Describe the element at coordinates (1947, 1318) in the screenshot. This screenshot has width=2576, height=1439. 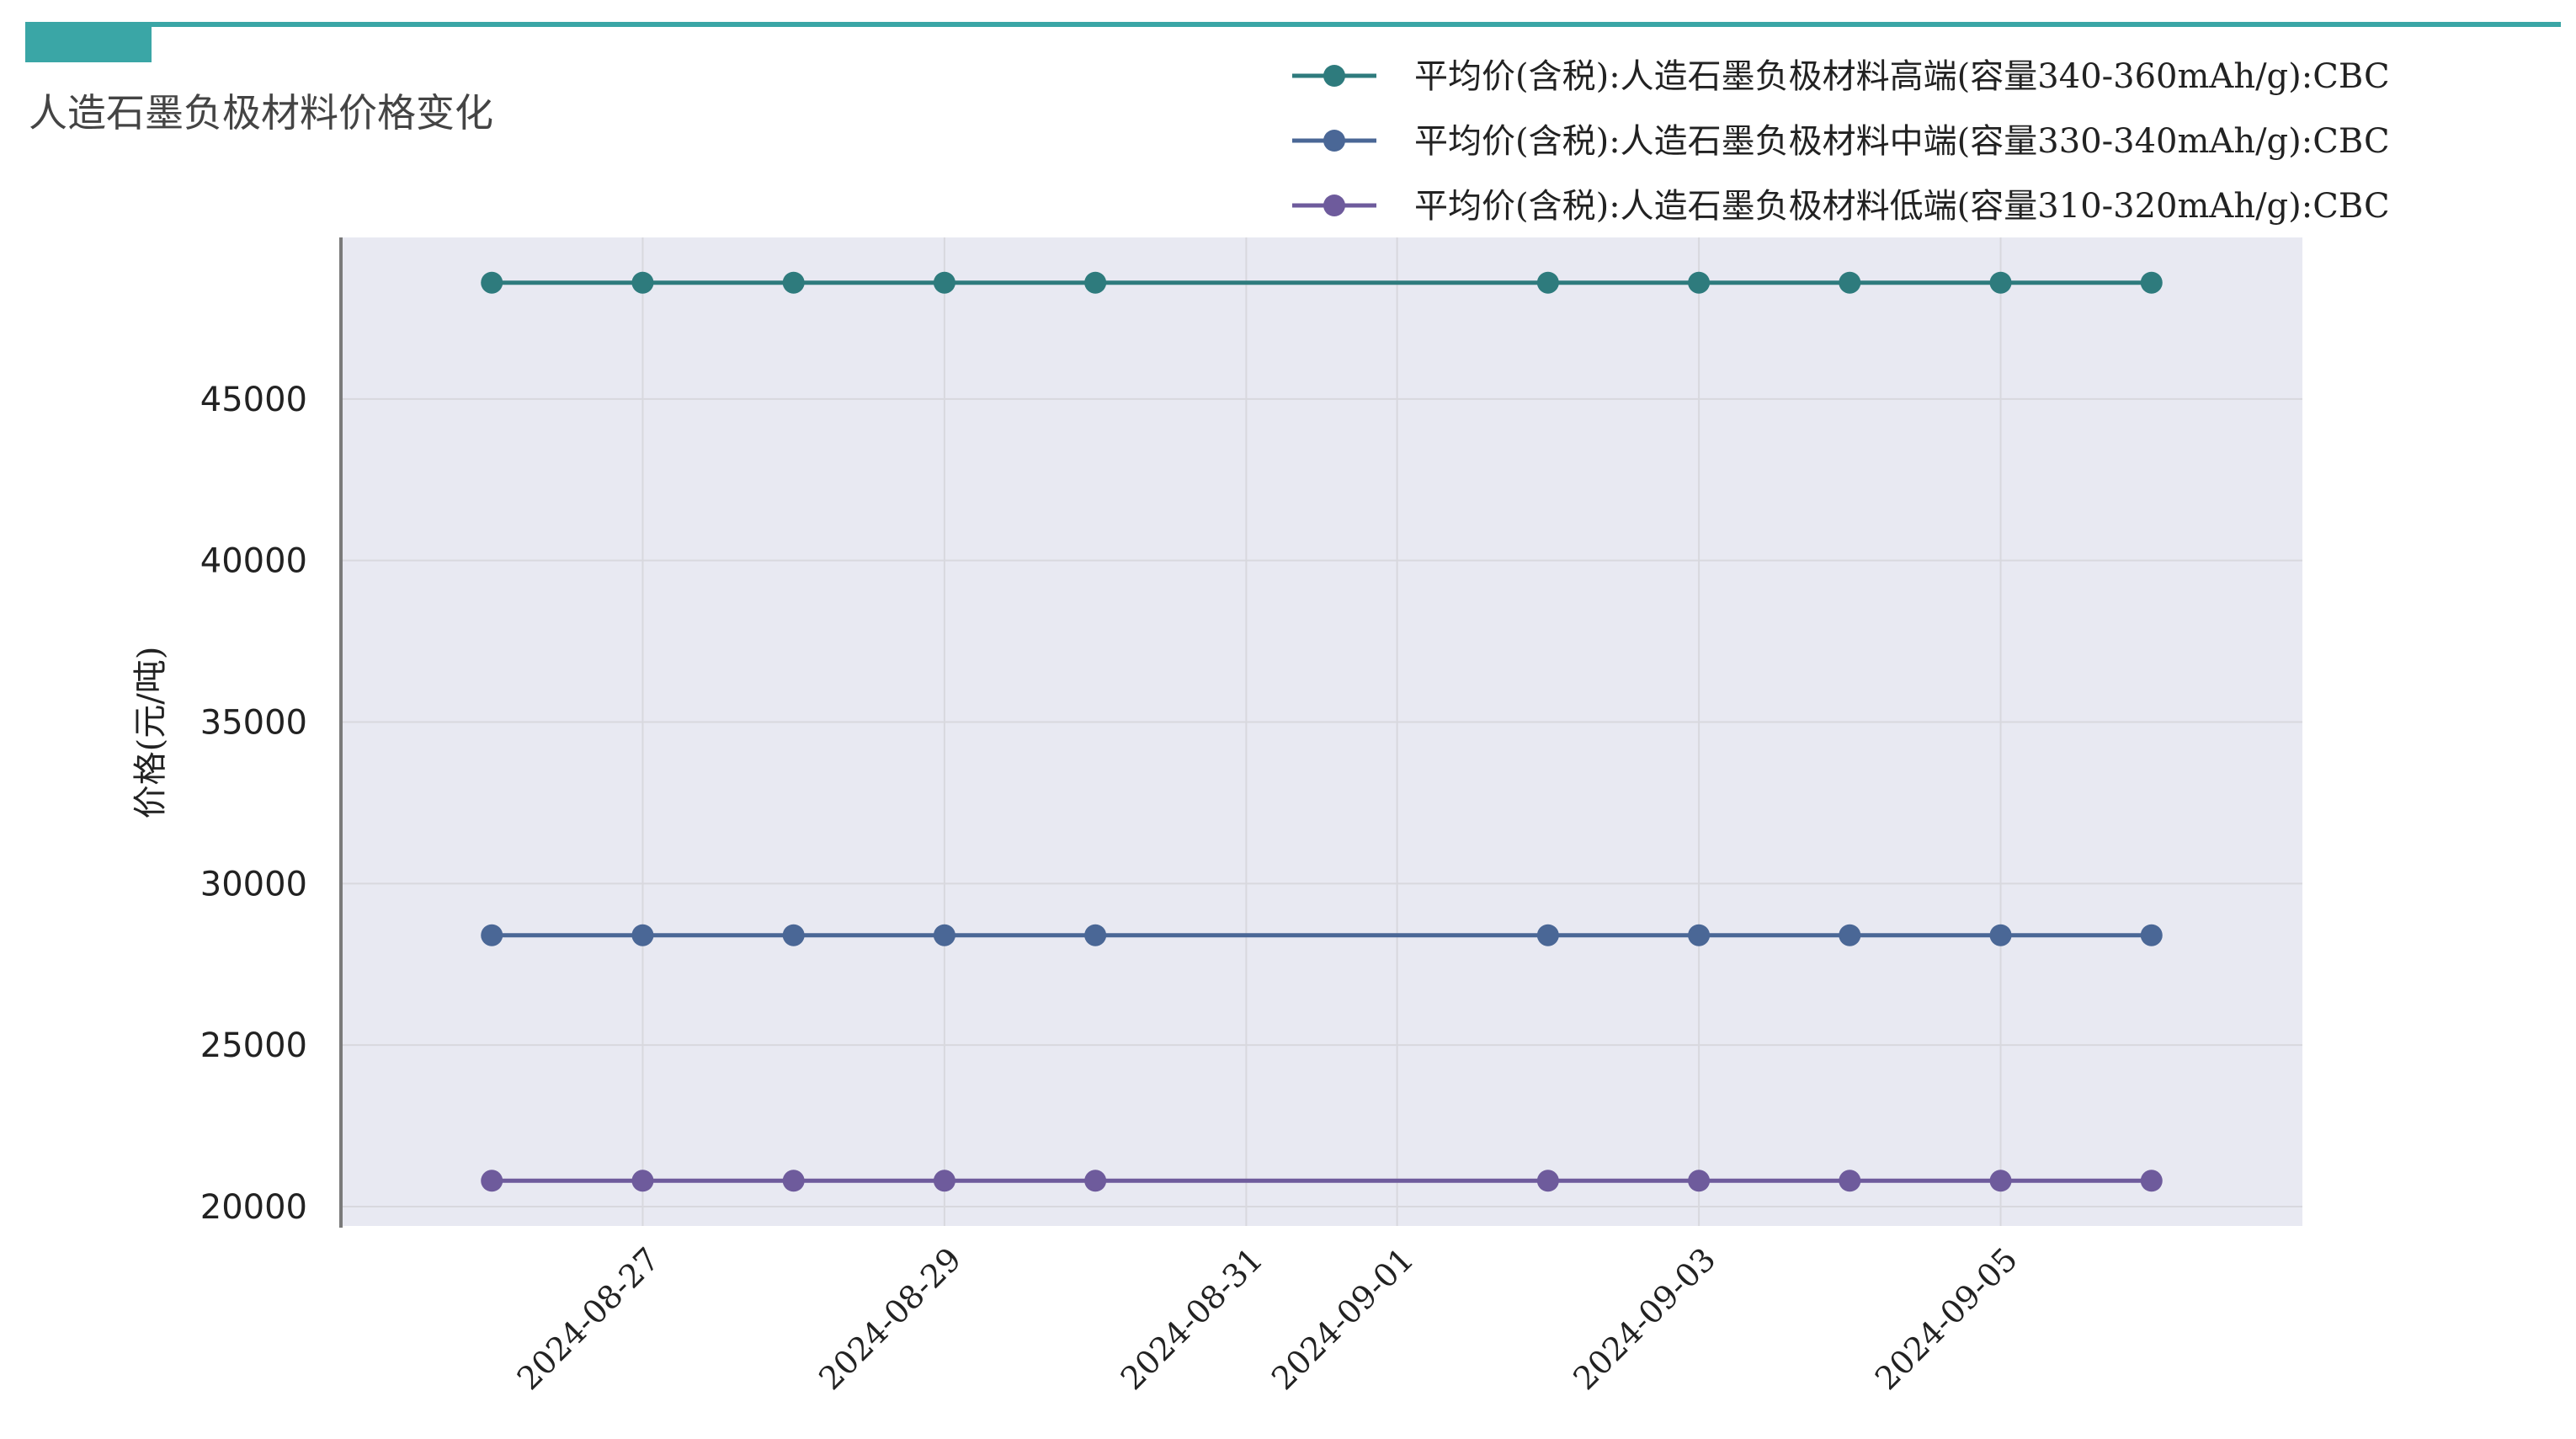
I see `x-tick-label: 2024-09-05` at that location.